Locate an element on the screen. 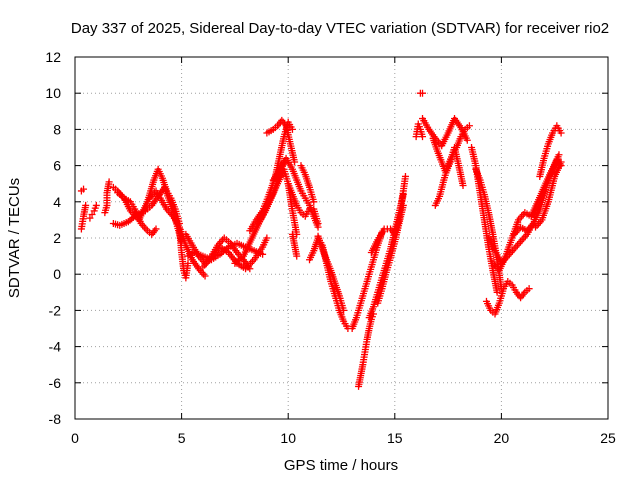 The width and height of the screenshot is (640, 480). y-tick-labels: -8 -6 -4 -2 0 2 4 6 8 10 12 is located at coordinates (53, 238).